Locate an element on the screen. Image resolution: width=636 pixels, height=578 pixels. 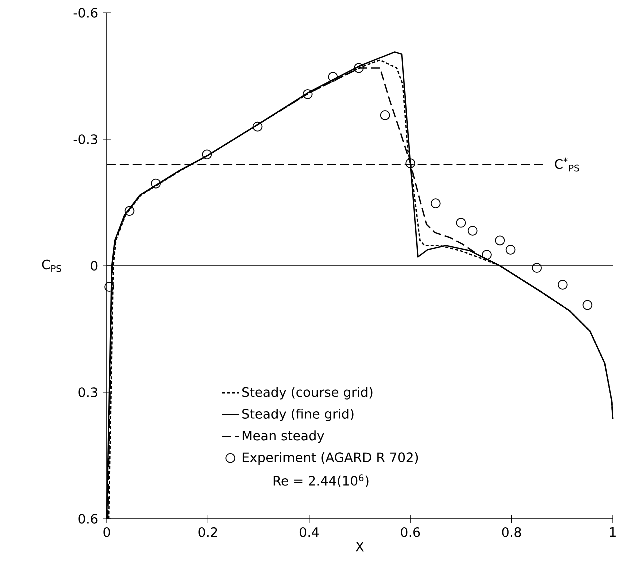
y-tick-label: 0.3 is located at coordinates (88, 393).